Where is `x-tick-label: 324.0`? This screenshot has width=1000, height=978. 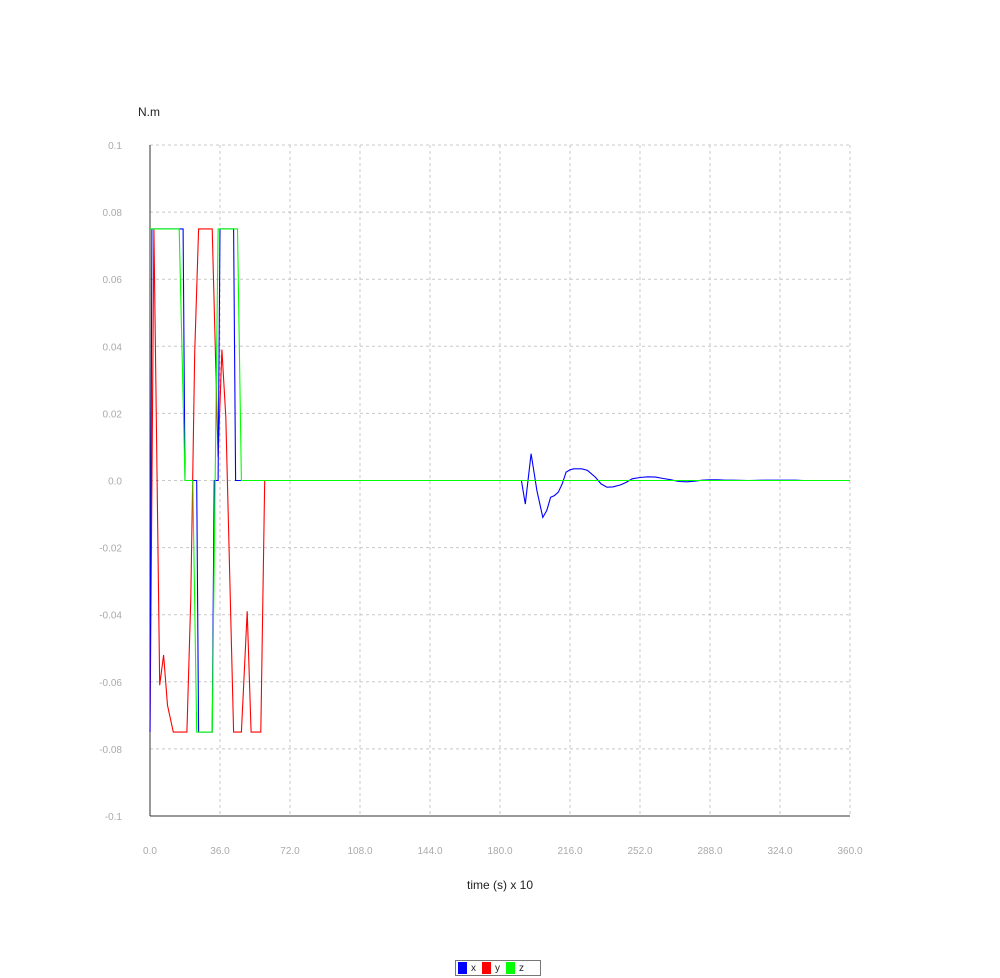
x-tick-label: 324.0 is located at coordinates (779, 851).